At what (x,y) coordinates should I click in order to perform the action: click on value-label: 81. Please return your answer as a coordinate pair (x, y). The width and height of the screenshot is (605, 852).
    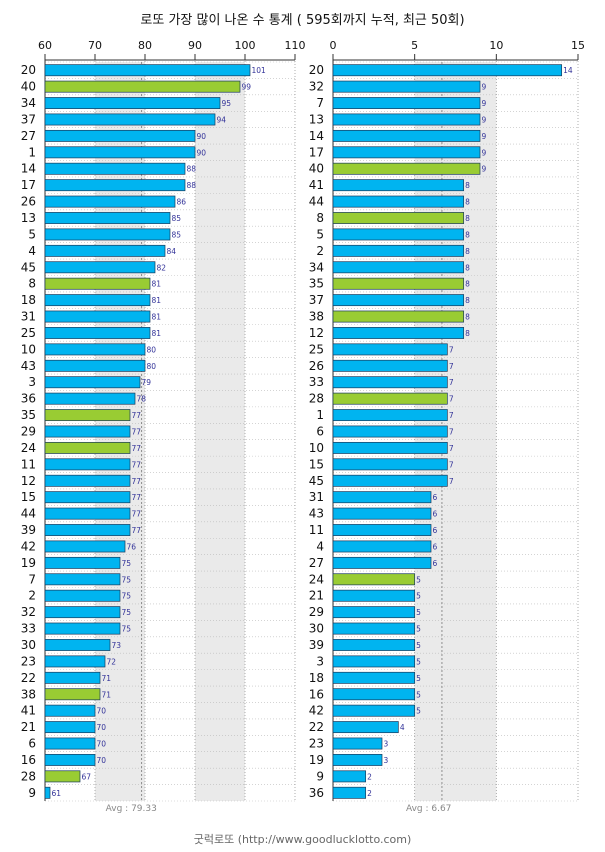
    Looking at the image, I should click on (157, 284).